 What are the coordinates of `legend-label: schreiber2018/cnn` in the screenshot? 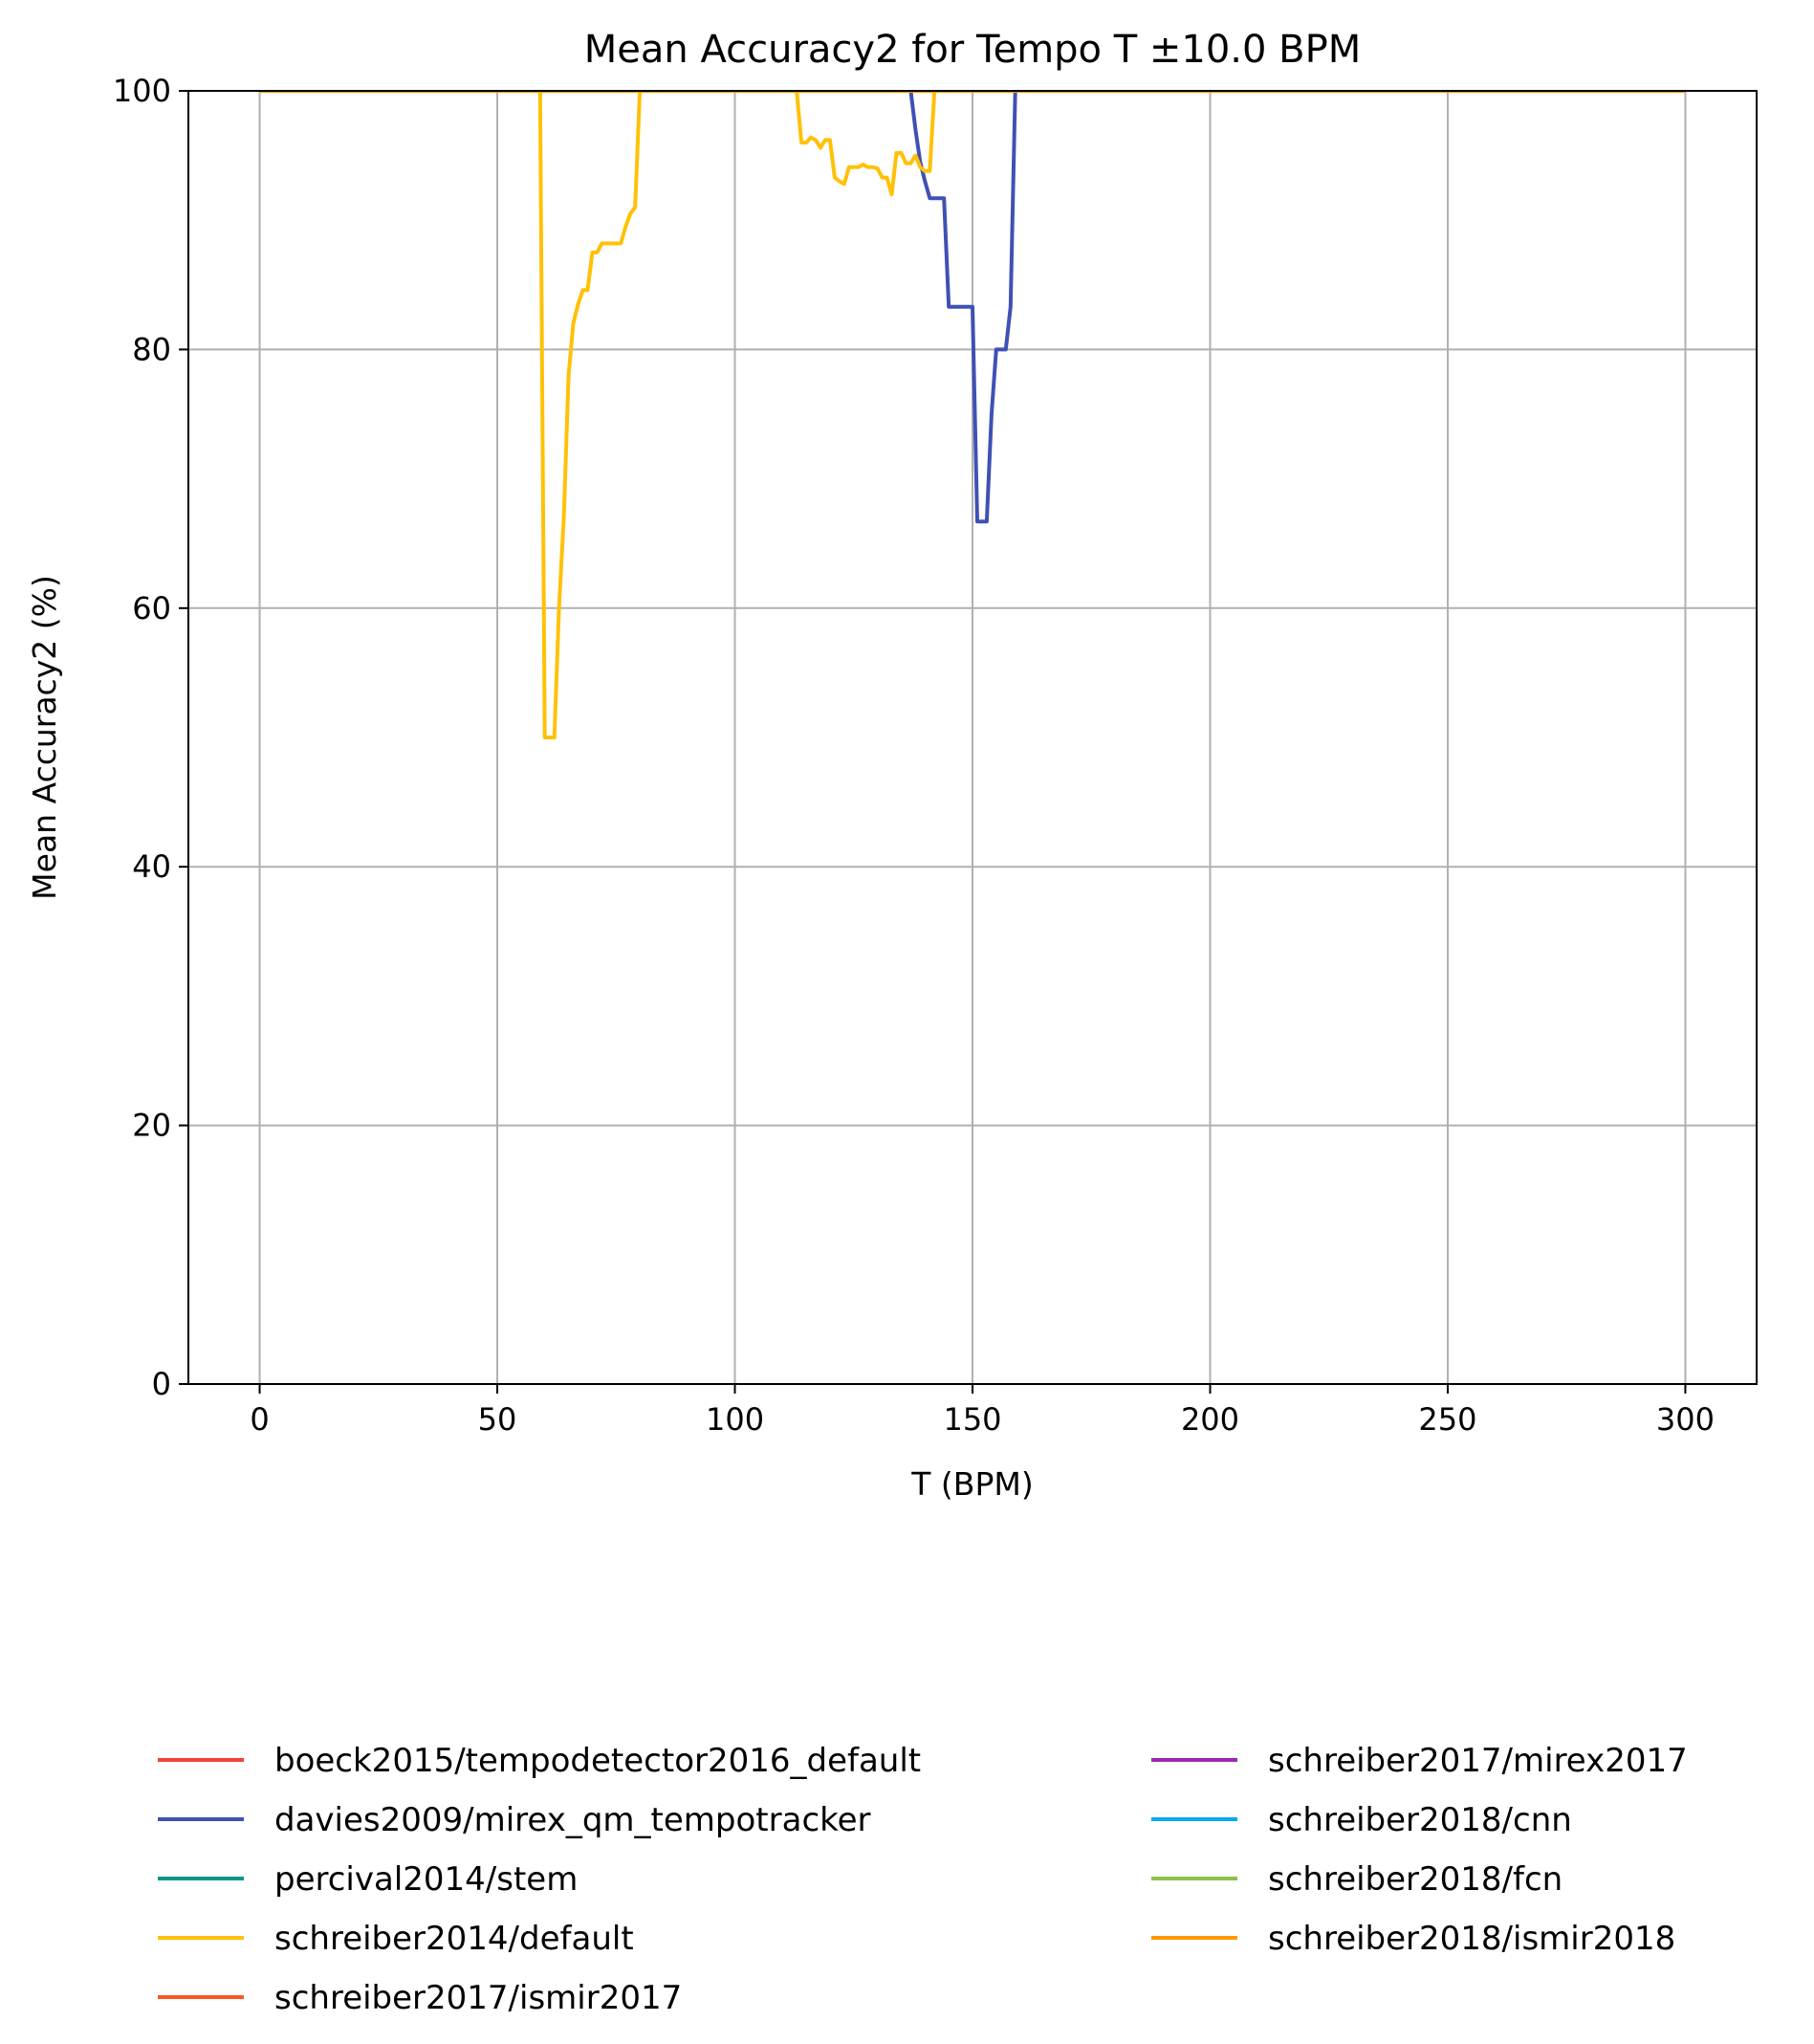 It's located at (1420, 1820).